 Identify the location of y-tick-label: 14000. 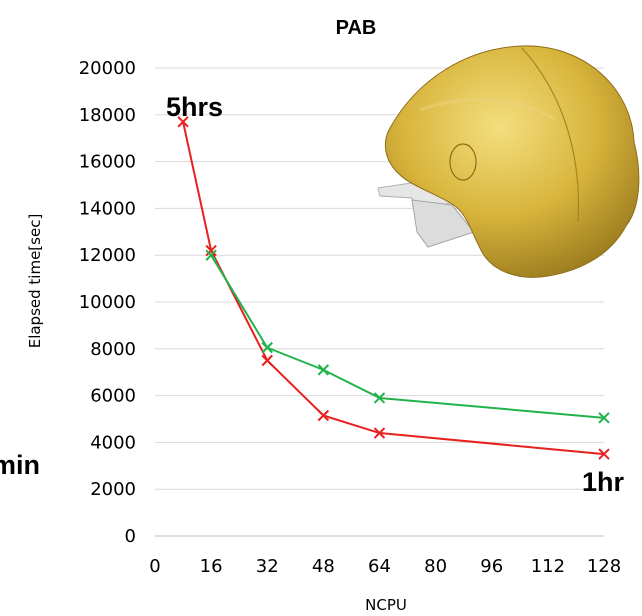
(107, 208).